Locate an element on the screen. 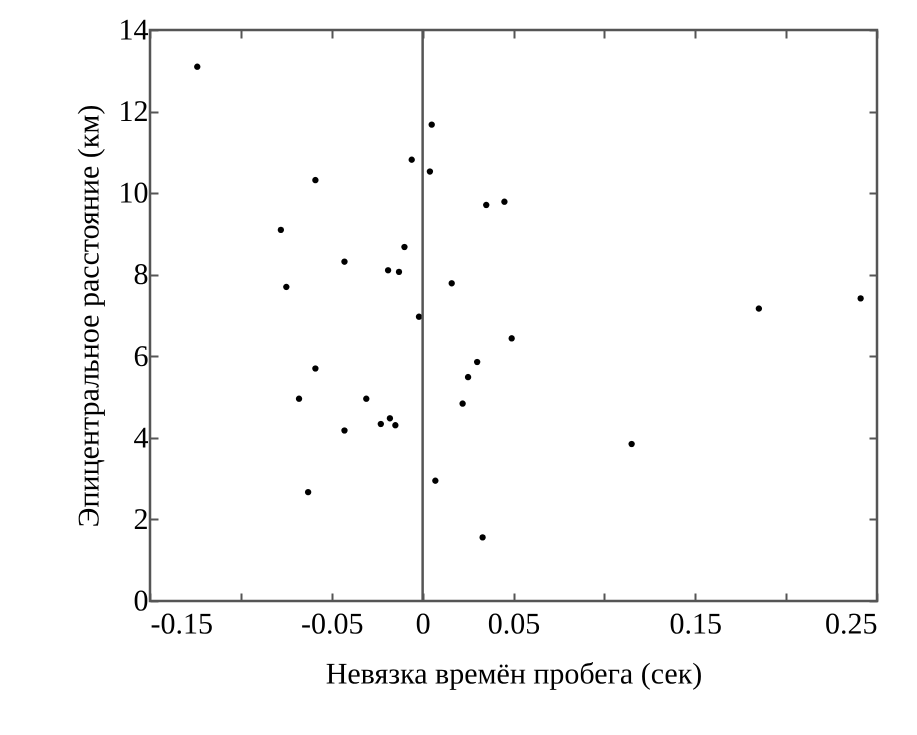 This screenshot has width=917, height=735. x-tick-label: 0.25 is located at coordinates (851, 624).